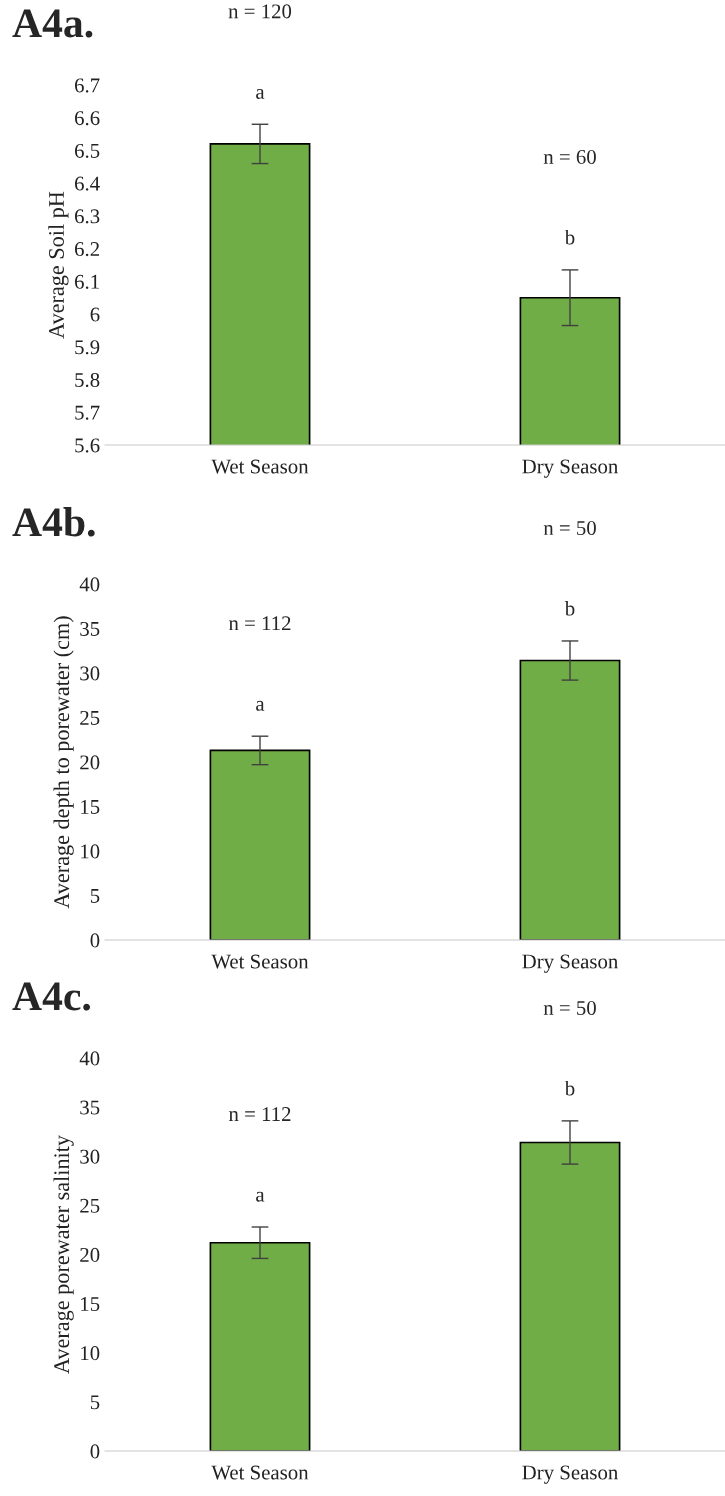 Image resolution: width=725 pixels, height=1496 pixels. Describe the element at coordinates (87, 183) in the screenshot. I see `y-tick-label: 6.4` at that location.